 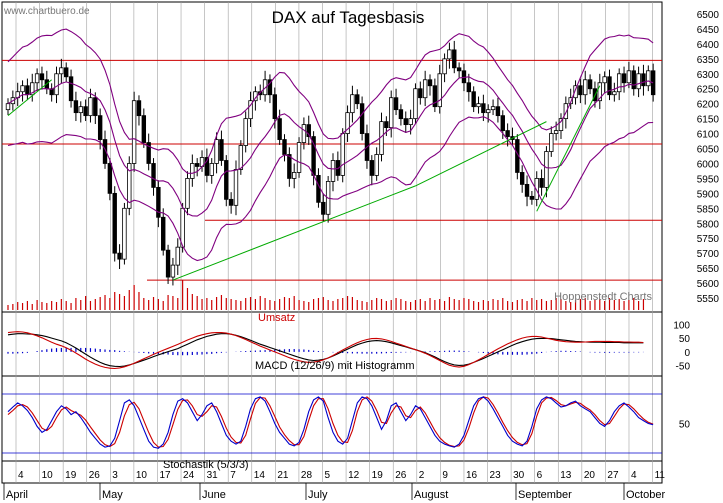 I want to click on x-tick-label: 7, so click(x=233, y=475).